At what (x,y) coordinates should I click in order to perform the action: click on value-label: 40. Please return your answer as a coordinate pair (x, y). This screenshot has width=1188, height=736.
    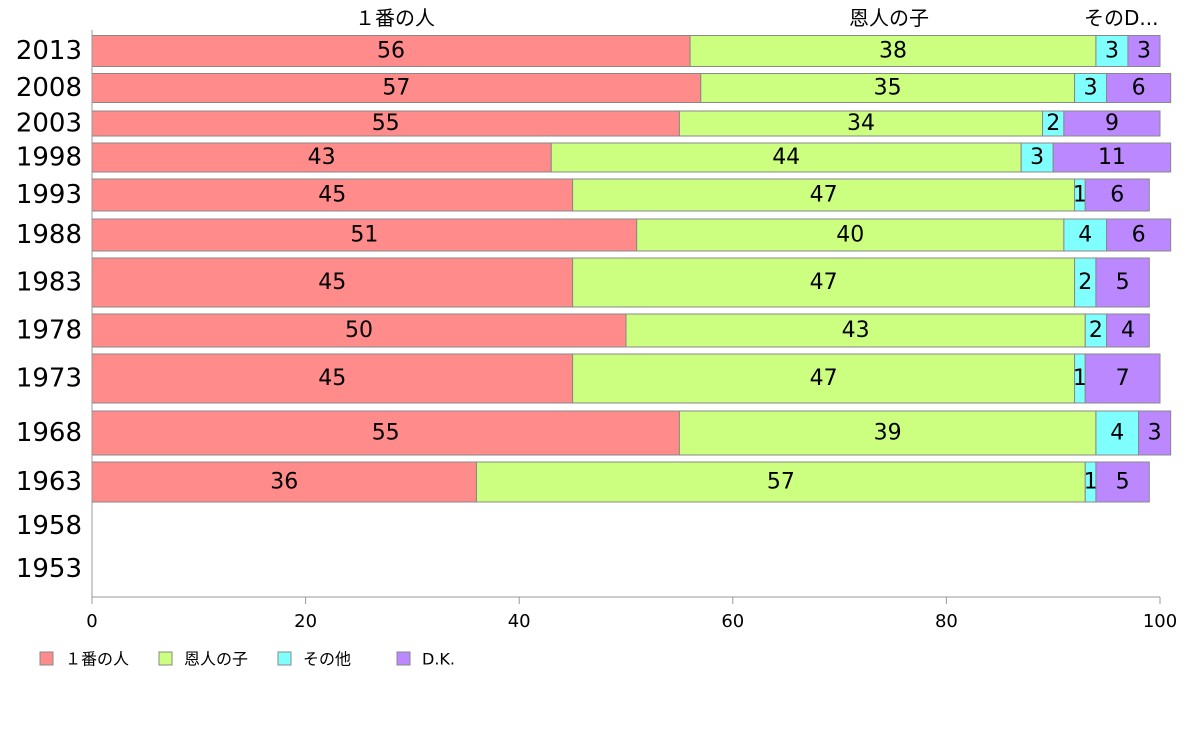
    Looking at the image, I should click on (850, 235).